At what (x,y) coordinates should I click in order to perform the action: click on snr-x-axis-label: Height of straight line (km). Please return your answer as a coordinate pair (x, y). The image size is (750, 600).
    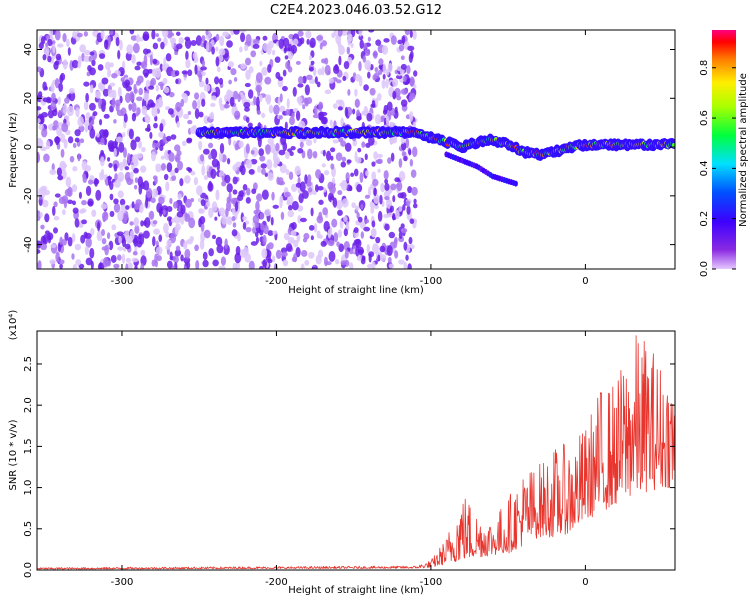
    Looking at the image, I should click on (356, 590).